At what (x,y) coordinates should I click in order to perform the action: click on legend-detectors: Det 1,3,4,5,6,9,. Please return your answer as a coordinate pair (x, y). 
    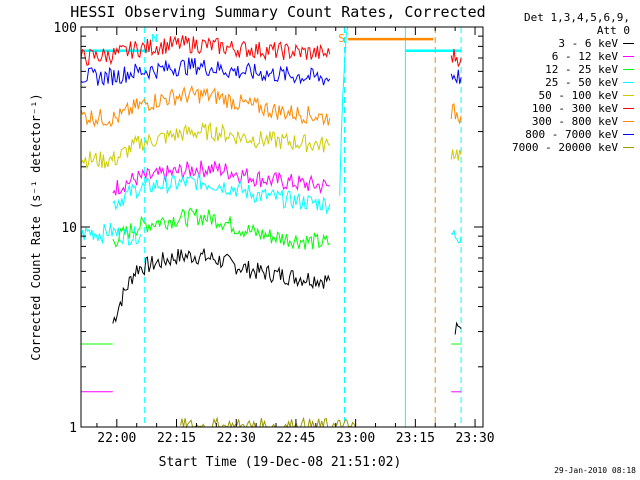
    Looking at the image, I should click on (577, 17).